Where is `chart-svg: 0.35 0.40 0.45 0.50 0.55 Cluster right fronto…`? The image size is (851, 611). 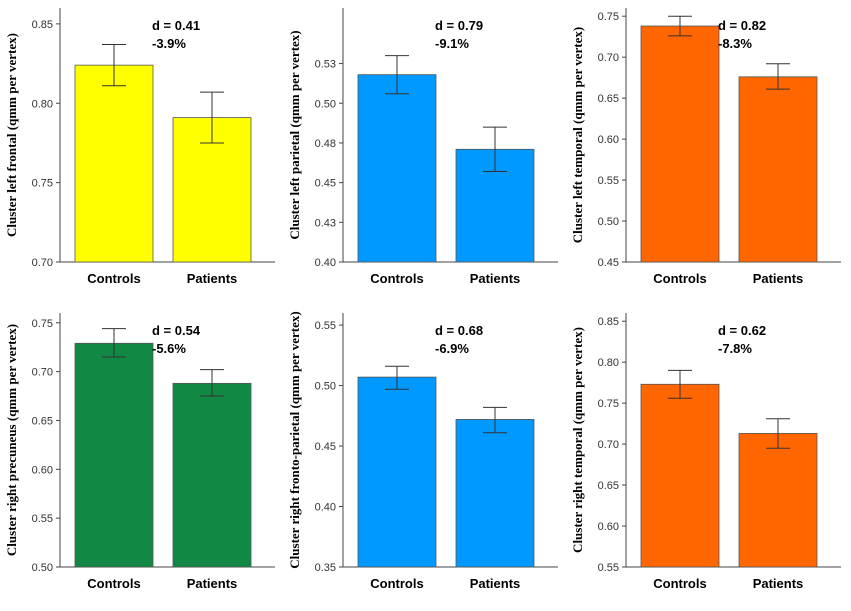 chart-svg: 0.35 0.40 0.45 0.50 0.55 Cluster right fronto… is located at coordinates (422, 451).